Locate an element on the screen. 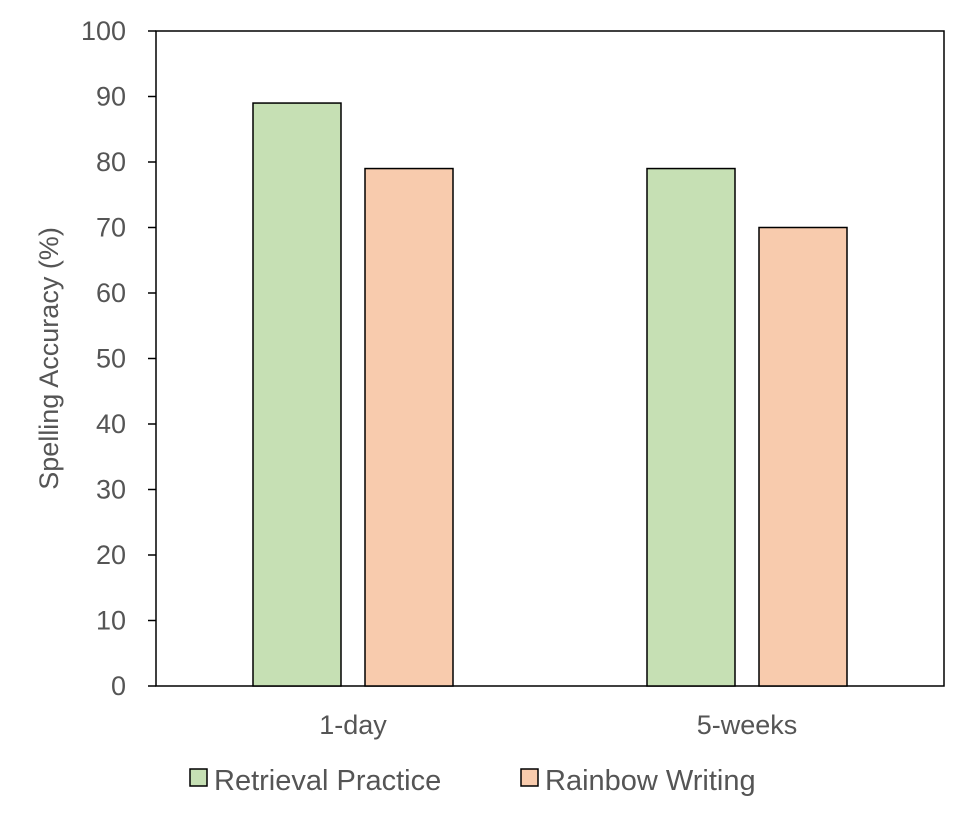  x-axis-ticks: 1-day 5-weeks is located at coordinates (558, 725).